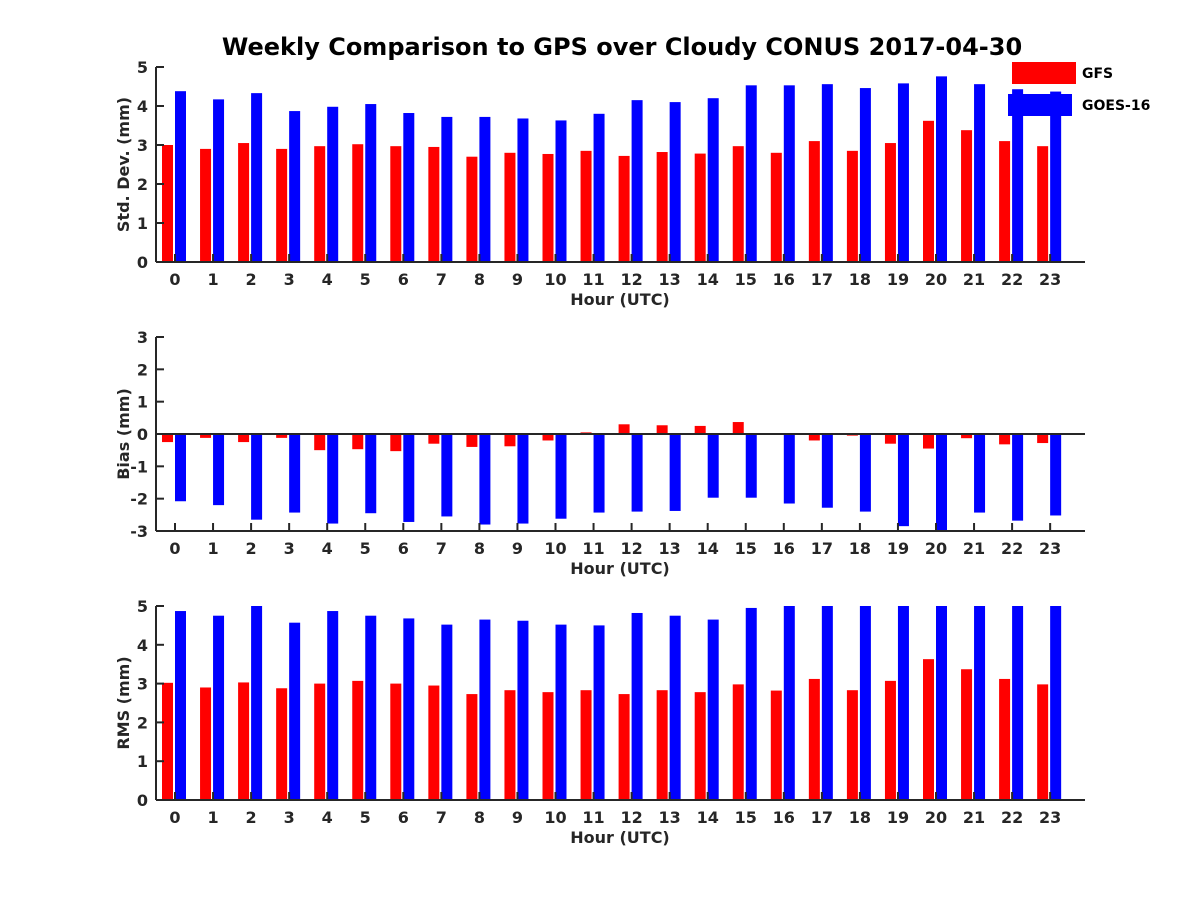  What do you see at coordinates (1040, 105) in the screenshot?
I see `legend-swatch-goes16` at bounding box center [1040, 105].